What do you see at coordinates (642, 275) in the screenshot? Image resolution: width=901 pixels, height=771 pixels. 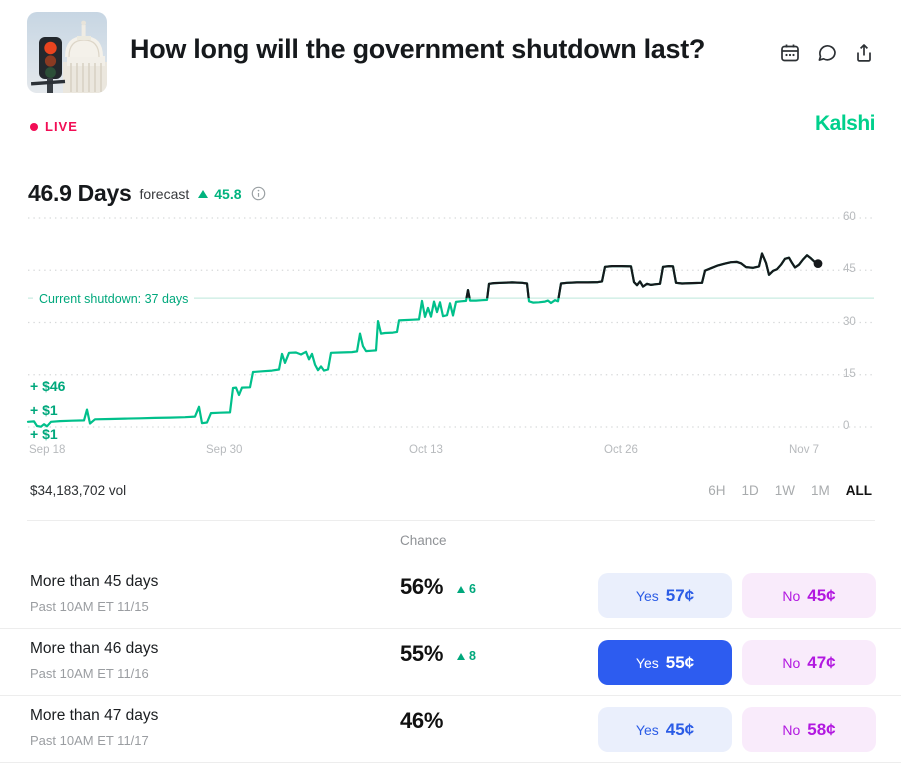 I see `forecast-line-above-threshold` at bounding box center [642, 275].